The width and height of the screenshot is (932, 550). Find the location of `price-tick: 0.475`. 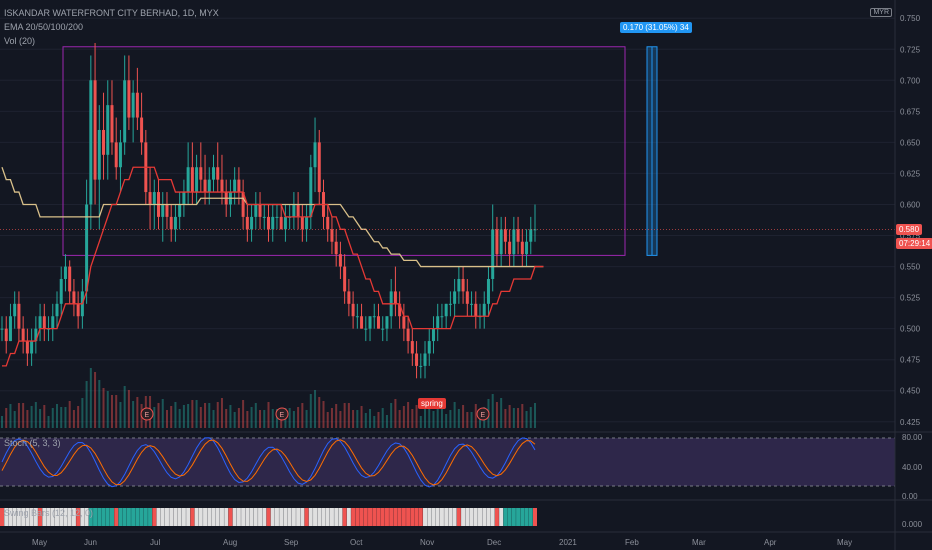

price-tick: 0.475 is located at coordinates (910, 360).